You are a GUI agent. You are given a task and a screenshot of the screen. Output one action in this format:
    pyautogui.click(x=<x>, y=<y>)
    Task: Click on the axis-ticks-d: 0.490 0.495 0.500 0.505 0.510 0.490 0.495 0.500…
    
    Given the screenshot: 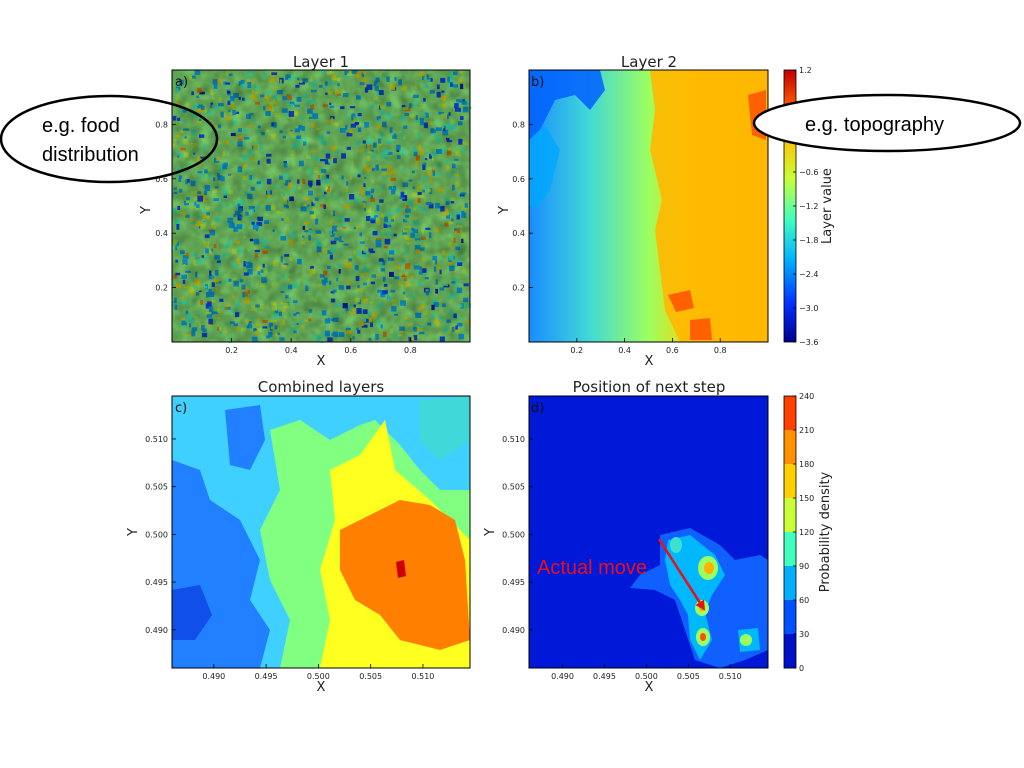 What is the action you would take?
    pyautogui.click(x=622, y=558)
    